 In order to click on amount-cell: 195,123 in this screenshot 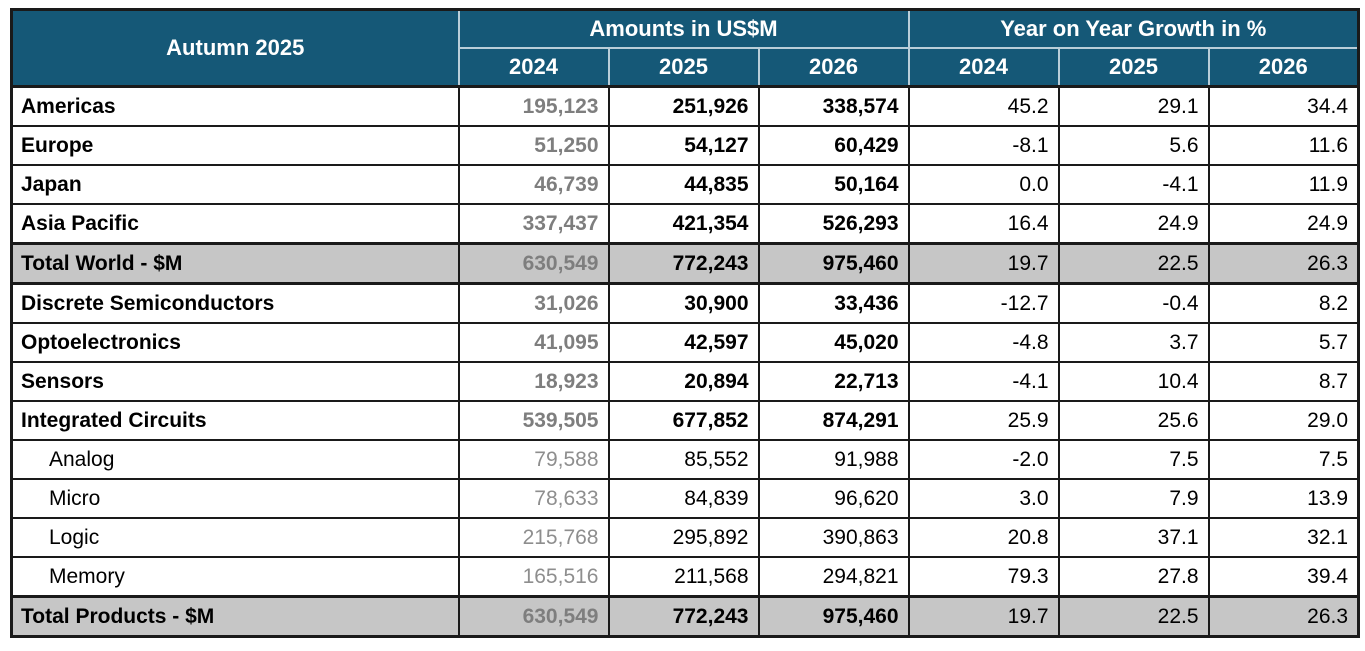, I will do `click(533, 106)`.